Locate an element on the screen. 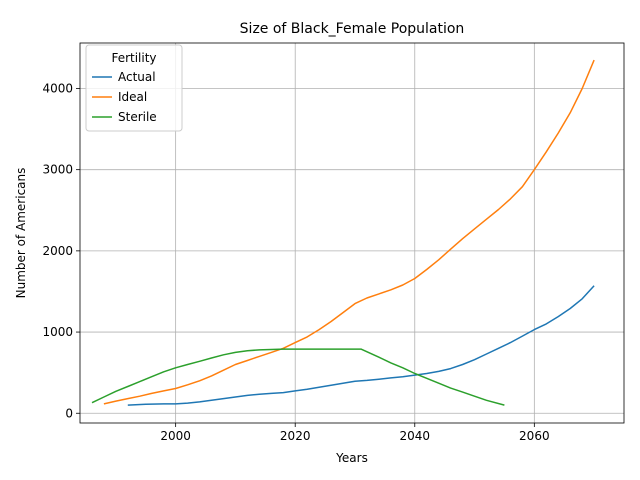 This screenshot has height=480, width=640. series-line-sterile is located at coordinates (298, 377).